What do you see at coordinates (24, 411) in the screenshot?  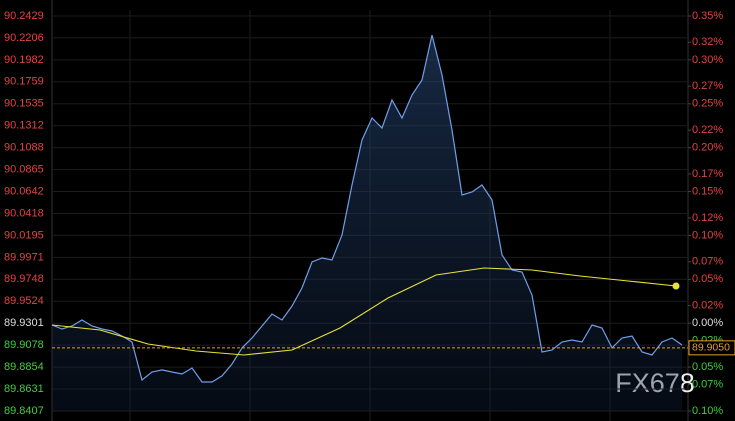 I see `y-tick-label: 89.8407` at bounding box center [24, 411].